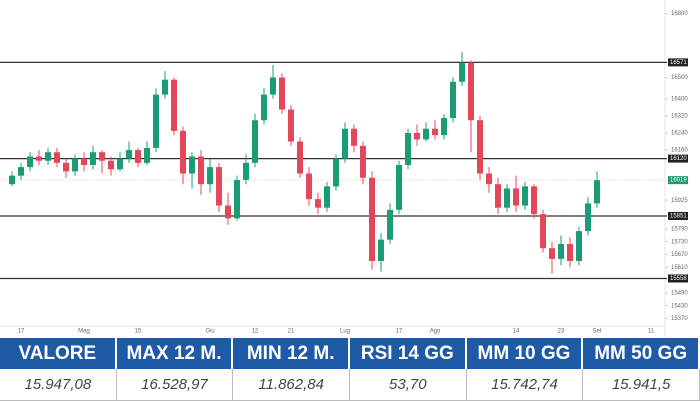 The width and height of the screenshot is (700, 401). Describe the element at coordinates (679, 319) in the screenshot. I see `y-tick-label: 15370` at that location.